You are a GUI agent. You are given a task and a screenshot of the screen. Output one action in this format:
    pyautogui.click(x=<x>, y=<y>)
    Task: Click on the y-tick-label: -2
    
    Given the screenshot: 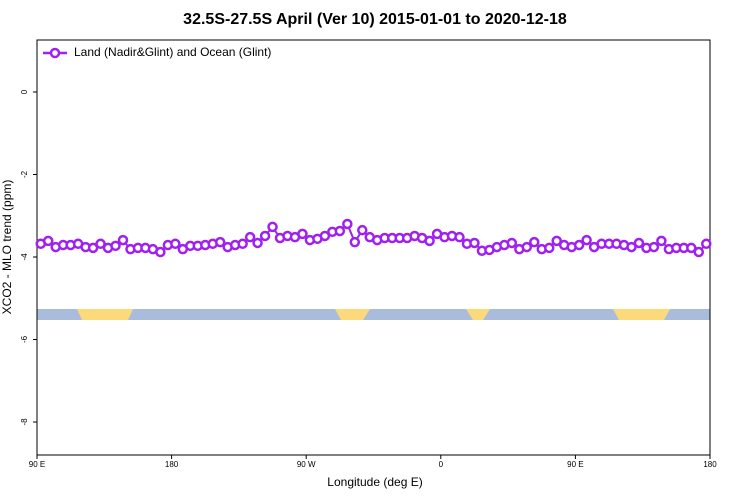 What is the action you would take?
    pyautogui.click(x=24, y=174)
    